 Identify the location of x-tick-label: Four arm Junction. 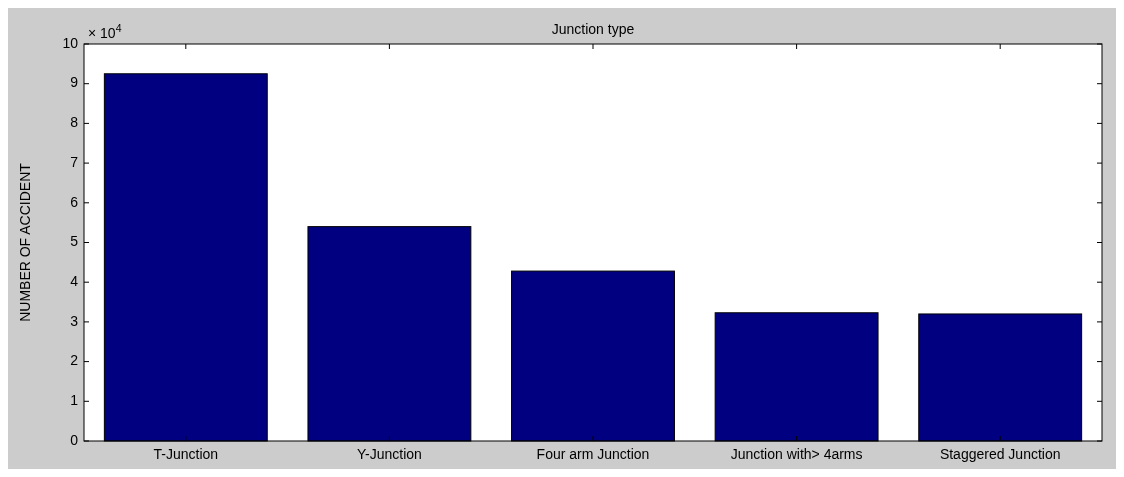
(593, 454).